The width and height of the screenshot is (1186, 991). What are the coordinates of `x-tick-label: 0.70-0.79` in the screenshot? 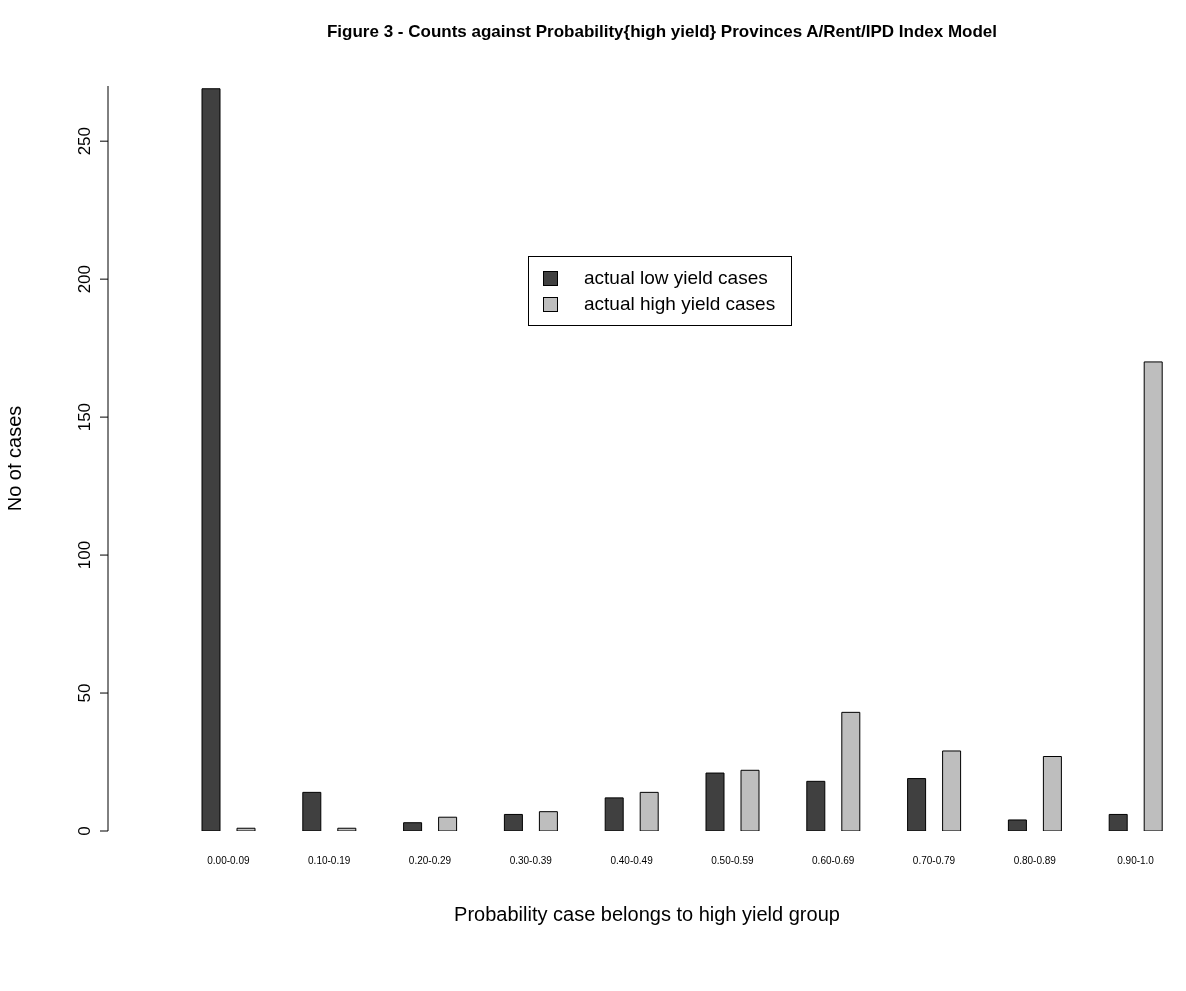 It's located at (934, 861).